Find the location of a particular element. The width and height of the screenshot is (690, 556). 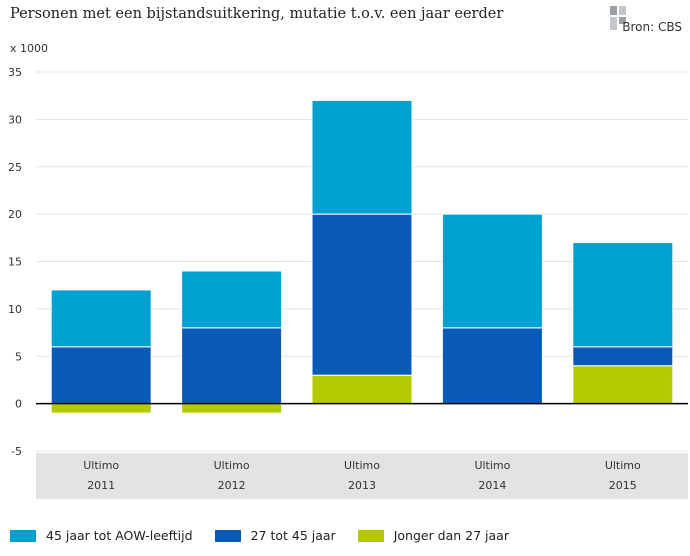

legend-item-45-aow: 45 jaar tot AOW-leeftijd is located at coordinates (101, 535).